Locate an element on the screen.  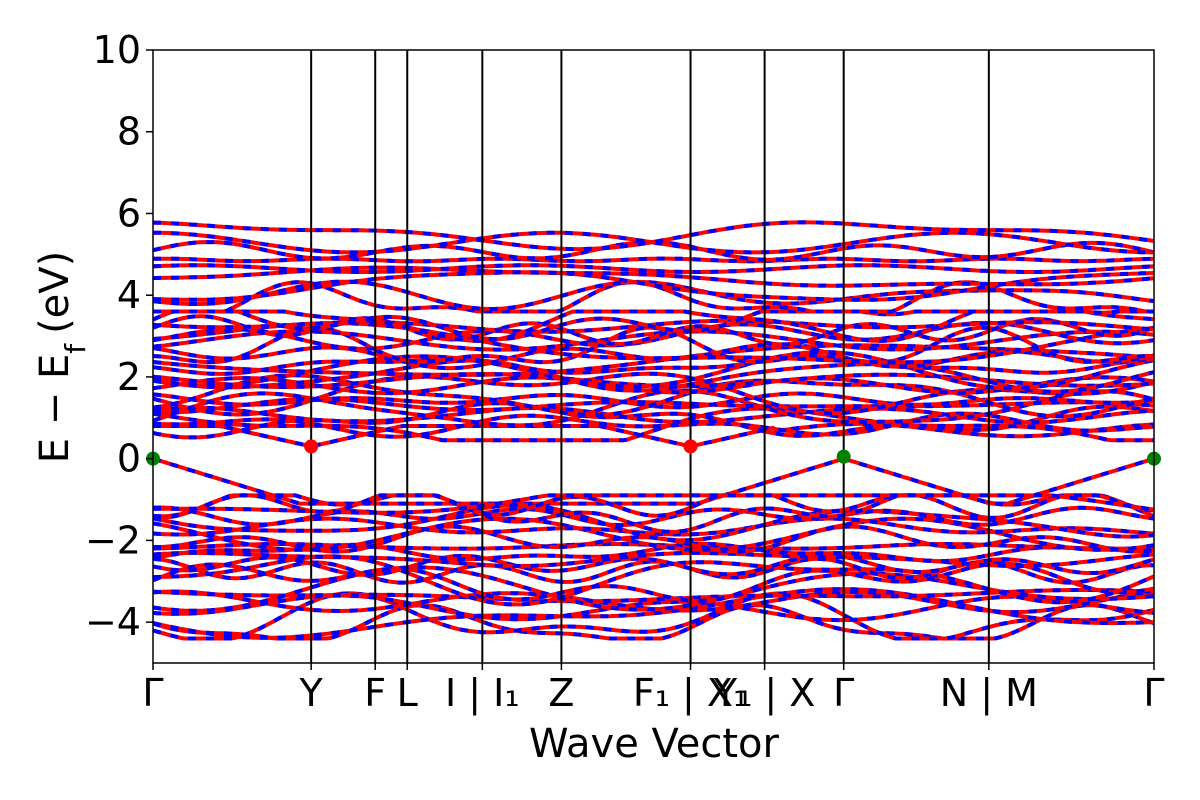
y-axis-label-sub: f is located at coordinates (75, 348).